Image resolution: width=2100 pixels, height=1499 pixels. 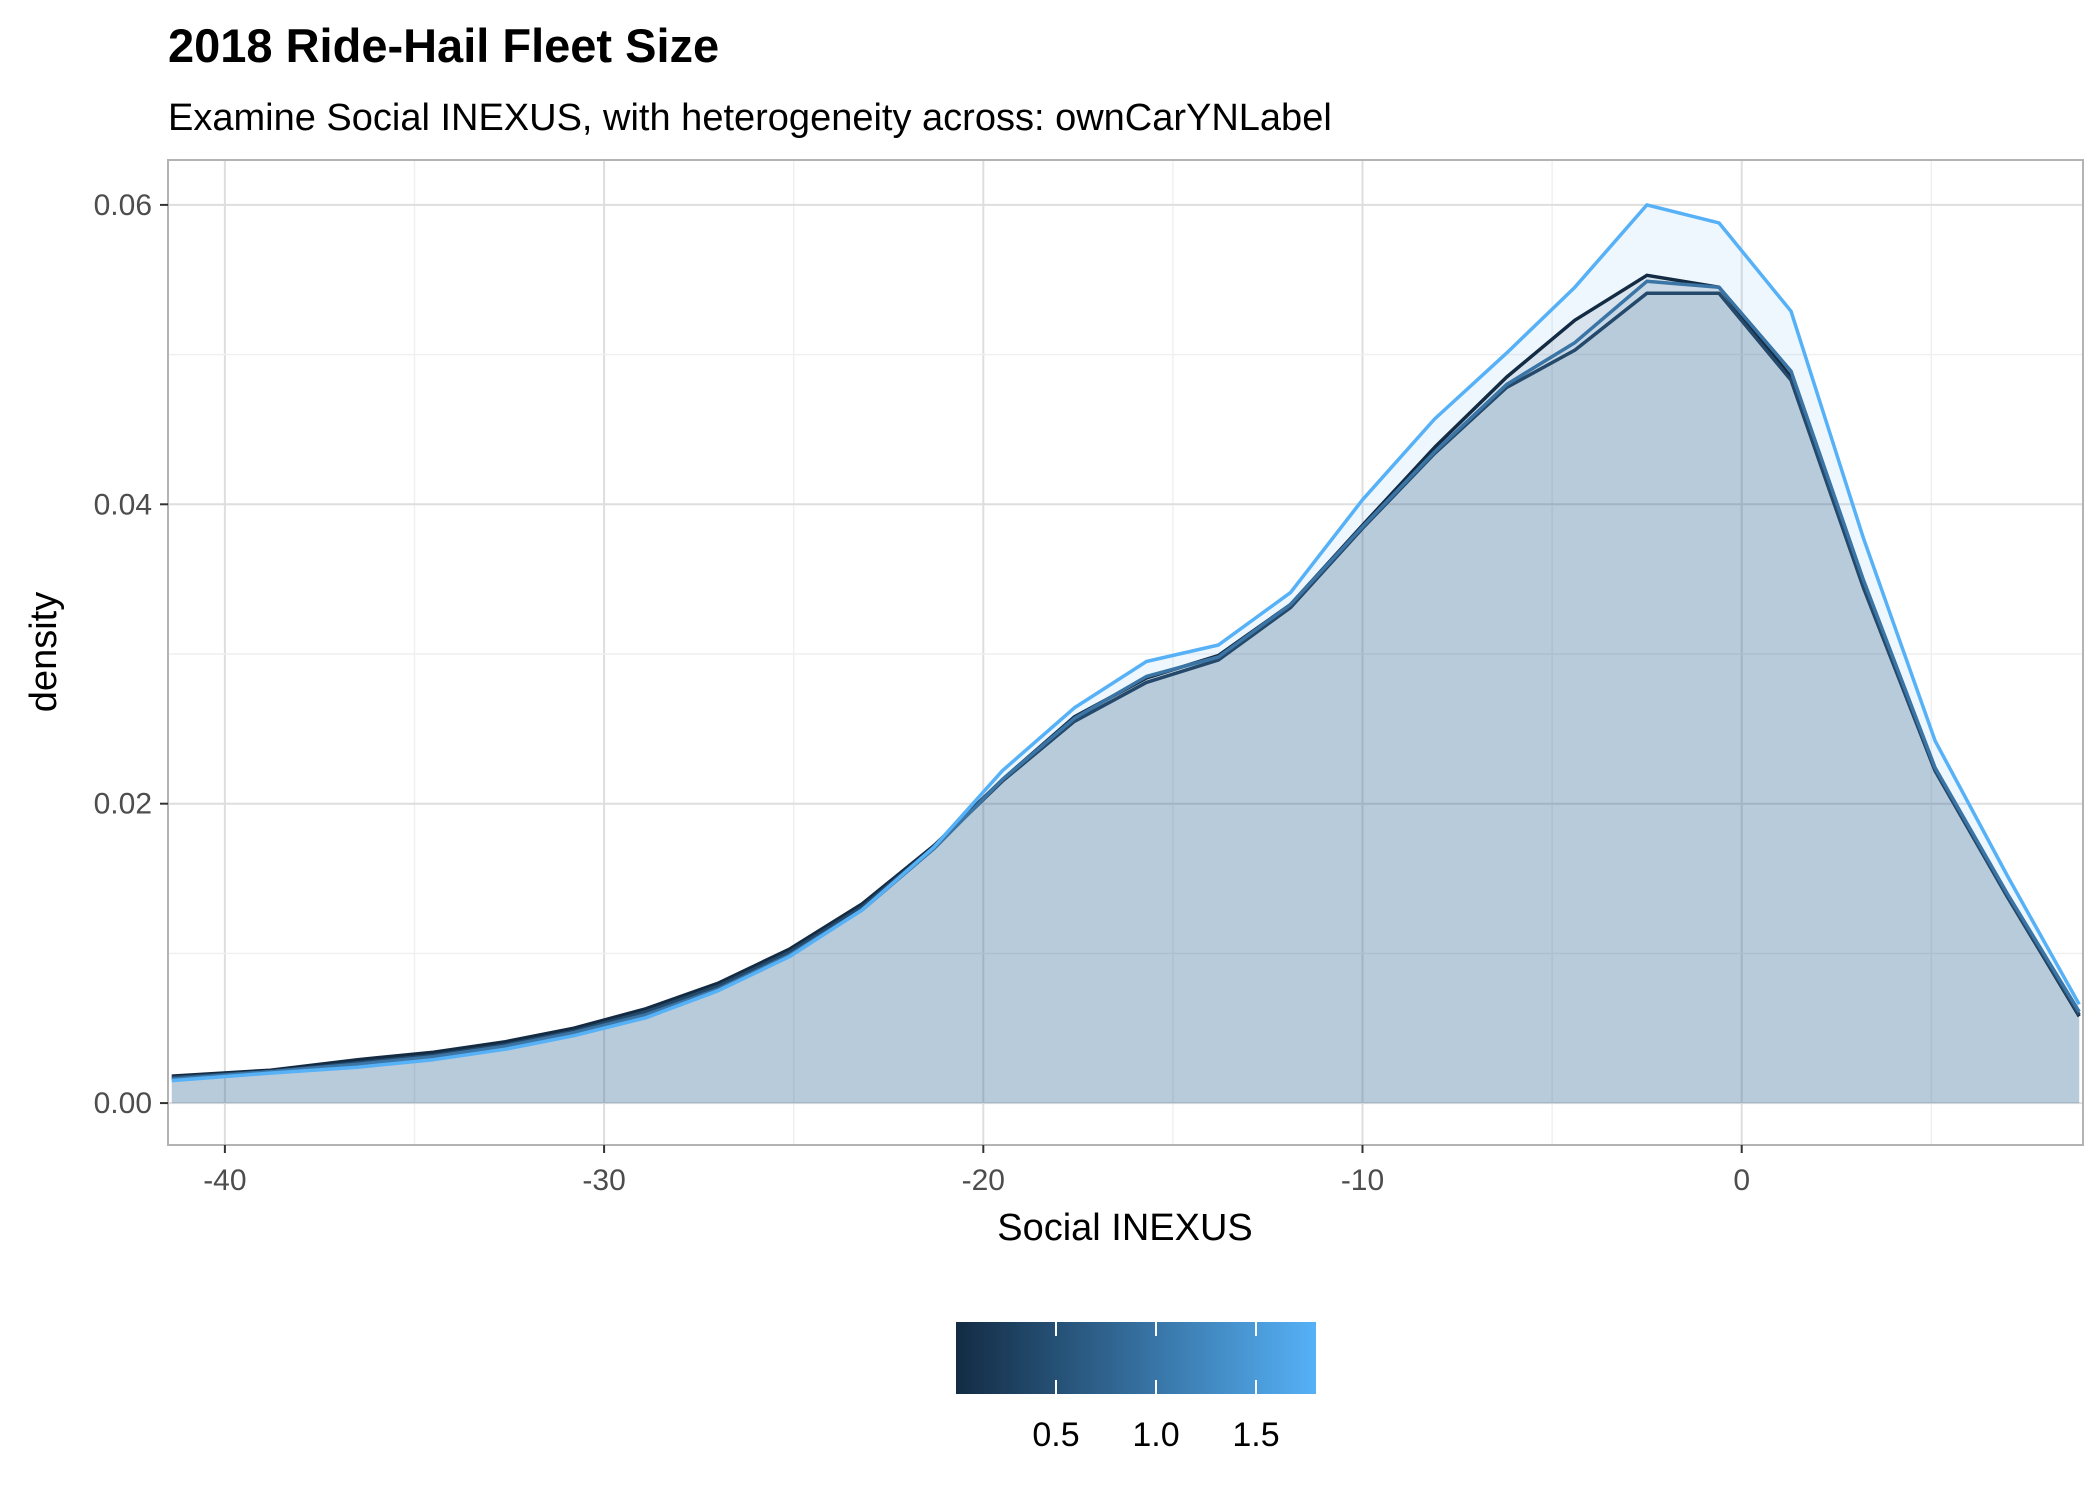 What do you see at coordinates (123, 1103) in the screenshot?
I see `y-tick-label: 0.00` at bounding box center [123, 1103].